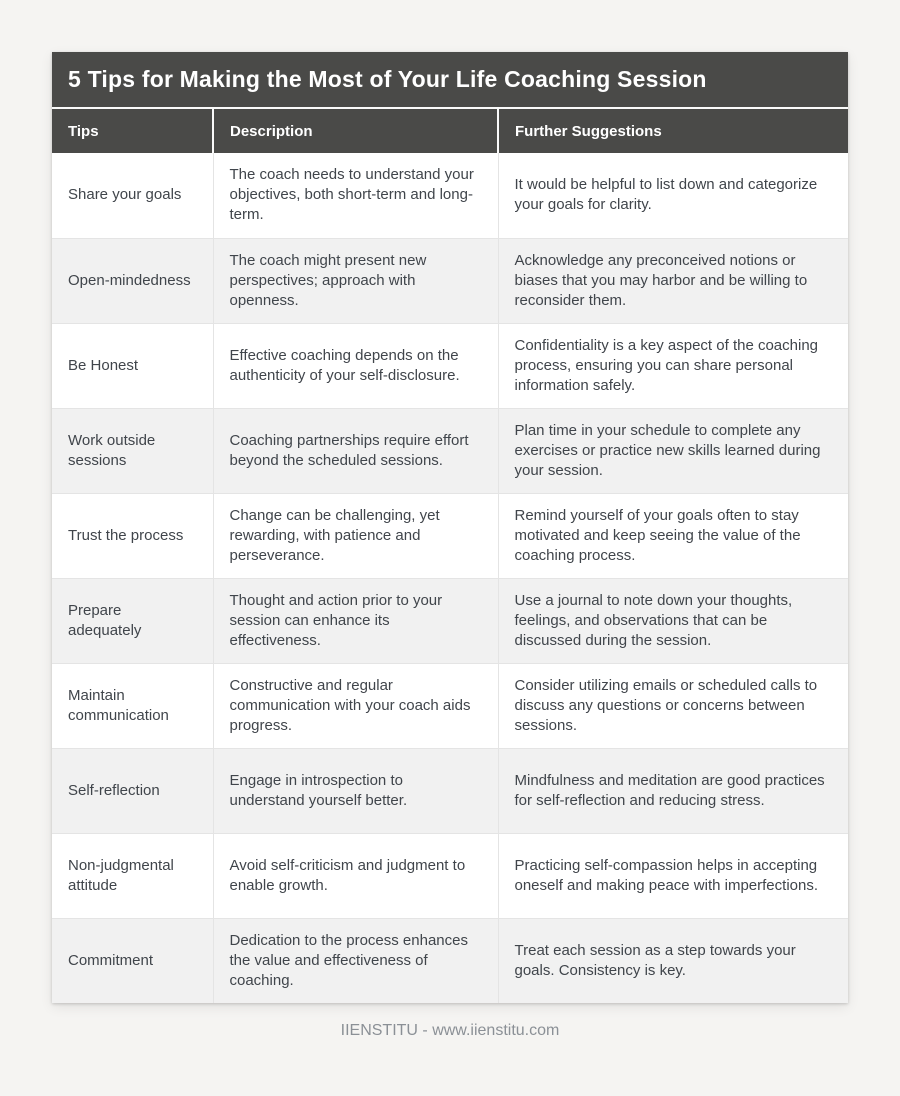 The image size is (900, 1096). I want to click on cell-tip: Be Honest, so click(132, 365).